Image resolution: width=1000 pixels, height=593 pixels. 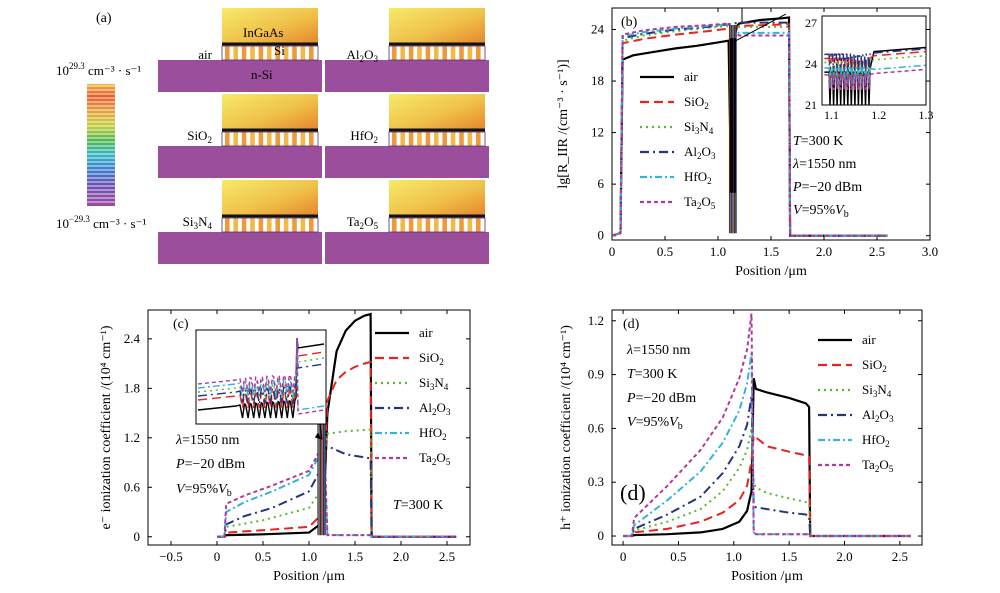 What do you see at coordinates (878, 415) in the screenshot?
I see `legend-label-Al2O3: Al2O3` at bounding box center [878, 415].